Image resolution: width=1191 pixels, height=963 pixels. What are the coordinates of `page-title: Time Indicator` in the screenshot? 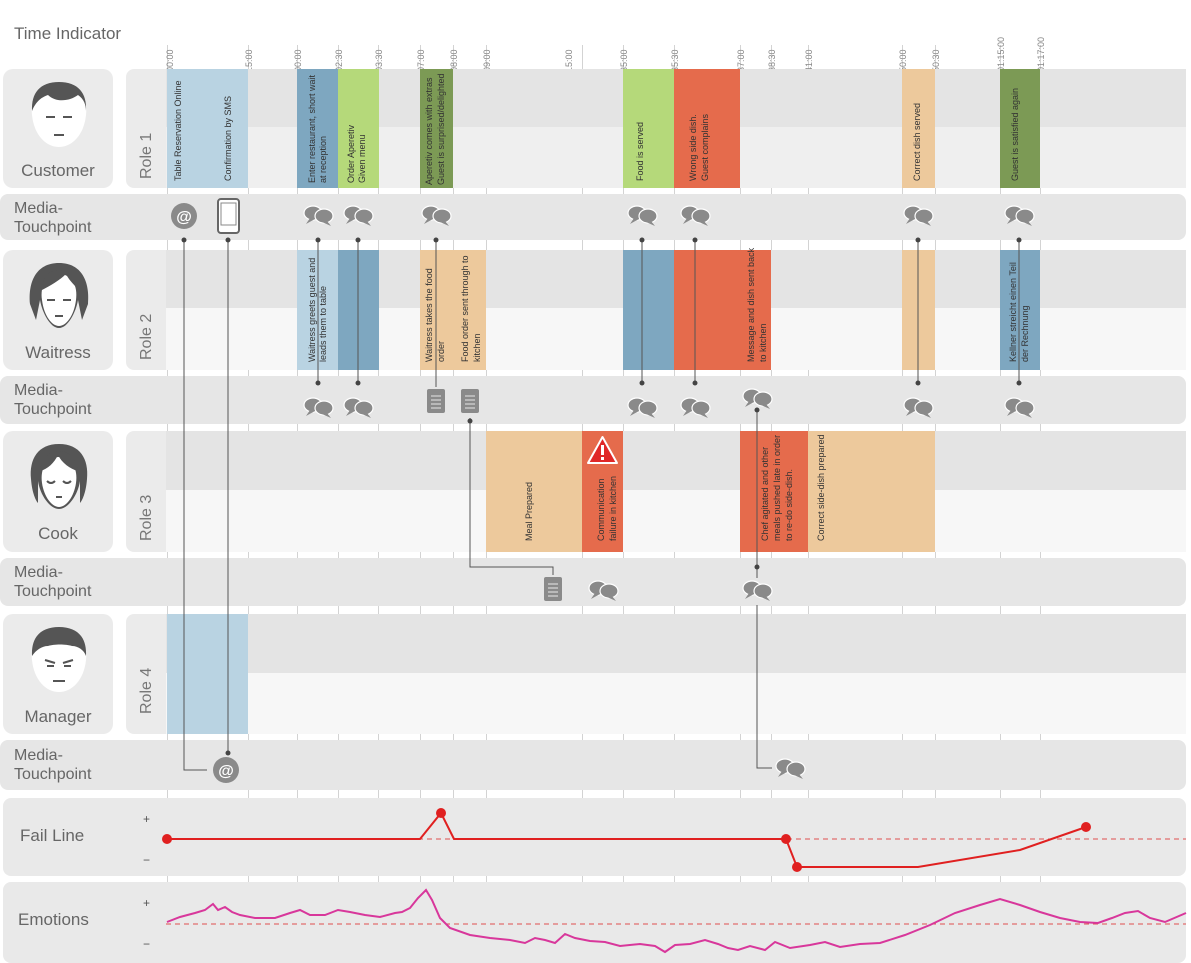 It's located at (68, 33).